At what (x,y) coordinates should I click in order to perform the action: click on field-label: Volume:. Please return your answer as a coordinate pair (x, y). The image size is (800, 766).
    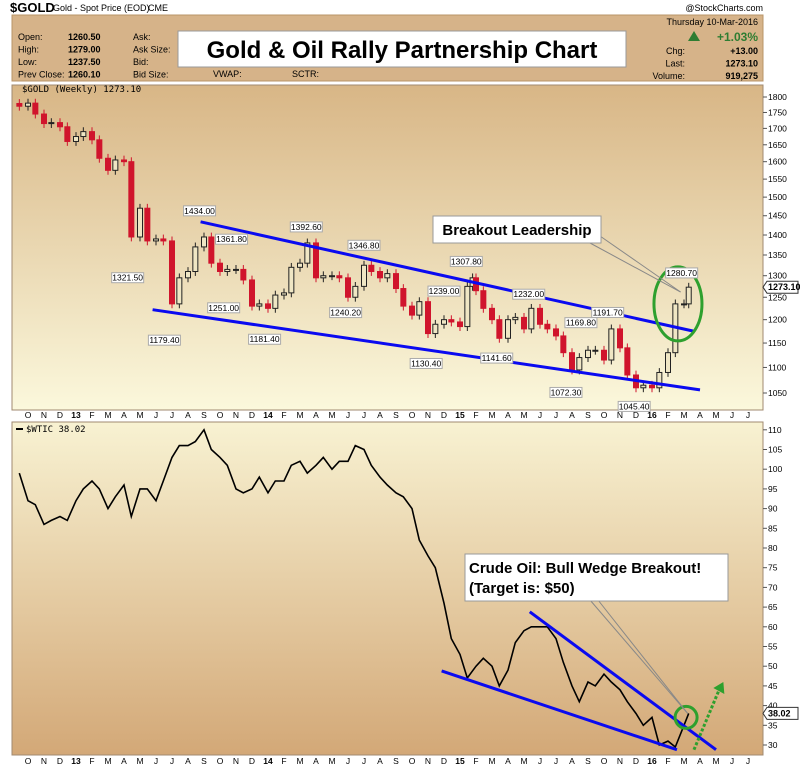
    Looking at the image, I should click on (668, 76).